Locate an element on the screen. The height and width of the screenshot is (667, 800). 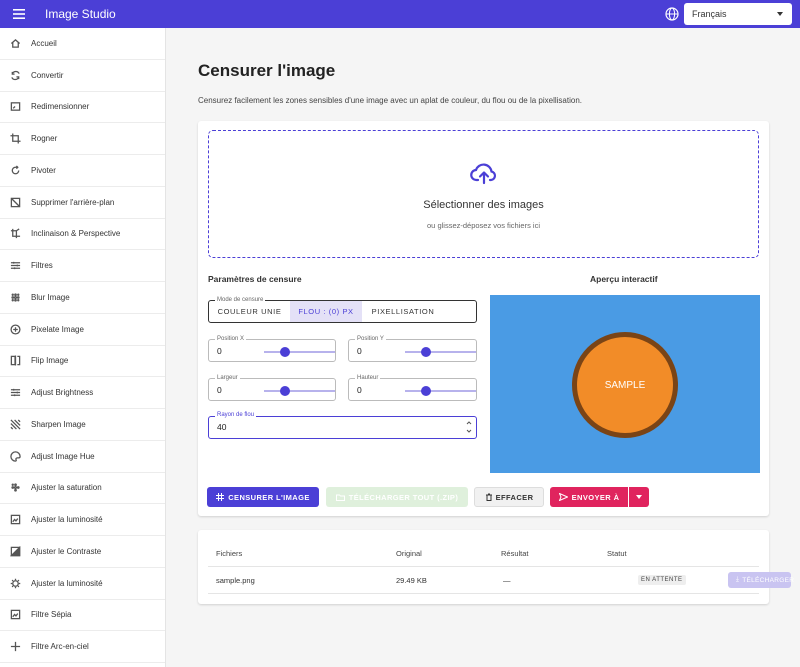
height-slider-track is located at coordinates (440, 391).